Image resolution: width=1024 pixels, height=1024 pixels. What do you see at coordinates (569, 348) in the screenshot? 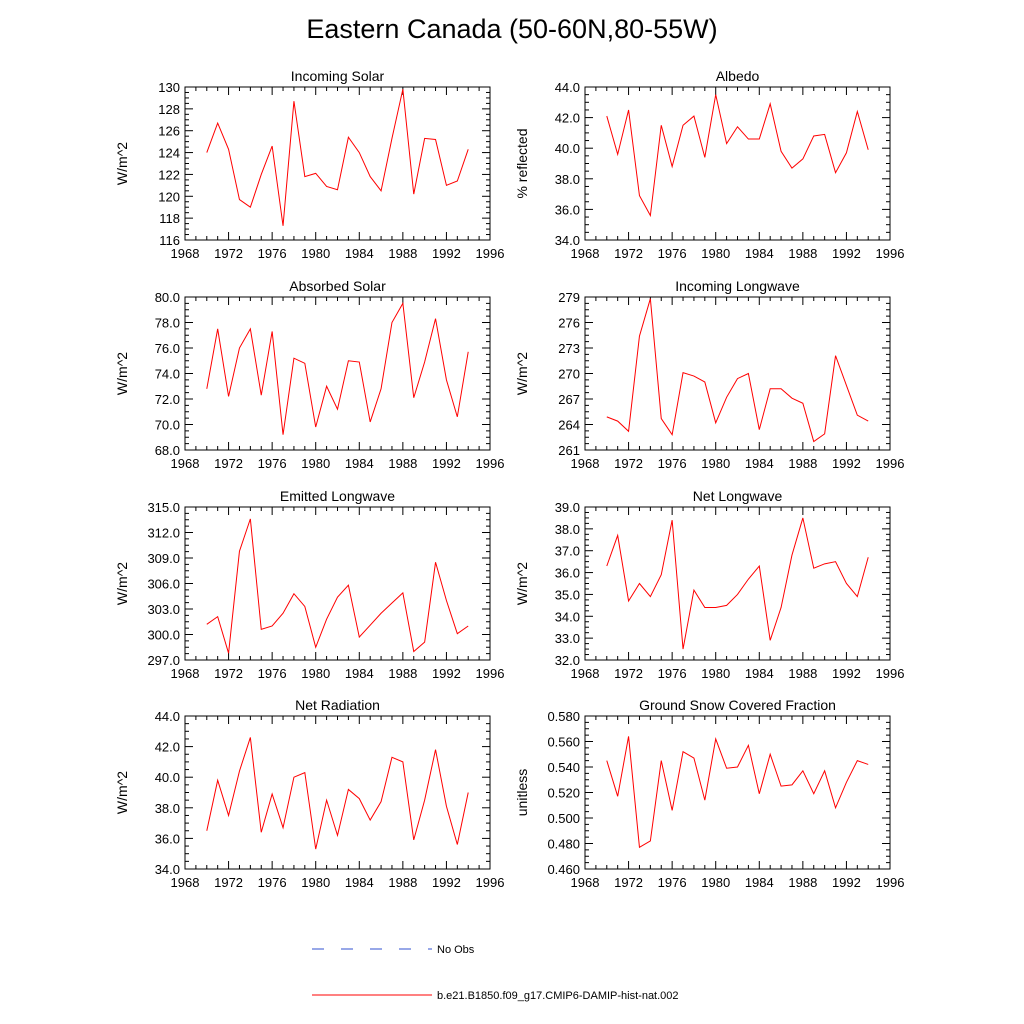
I see `incoming-longwave-ytick-label: 273` at bounding box center [569, 348].